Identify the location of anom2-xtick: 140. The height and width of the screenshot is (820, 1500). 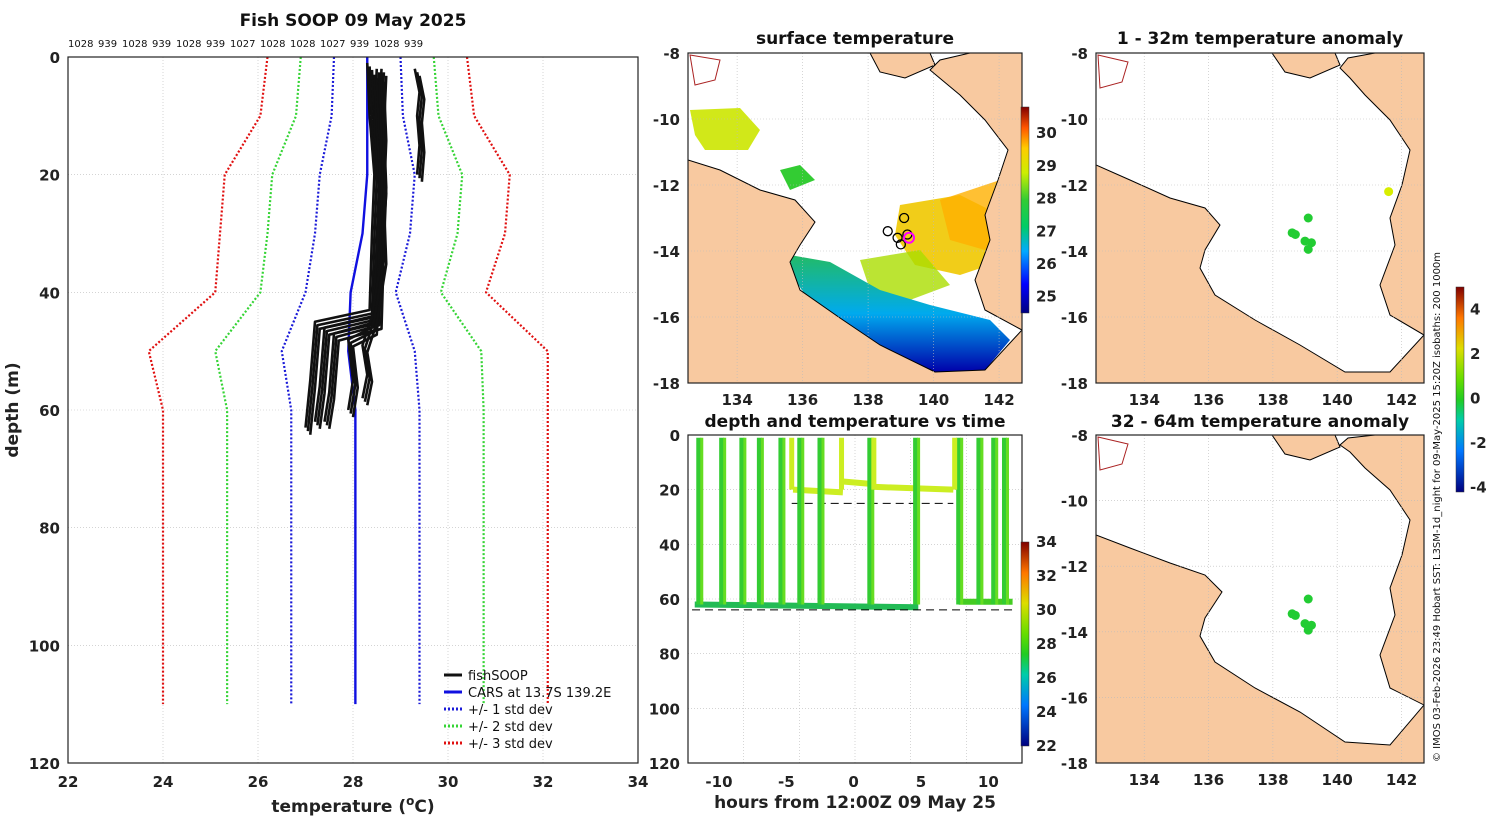
(1337, 780).